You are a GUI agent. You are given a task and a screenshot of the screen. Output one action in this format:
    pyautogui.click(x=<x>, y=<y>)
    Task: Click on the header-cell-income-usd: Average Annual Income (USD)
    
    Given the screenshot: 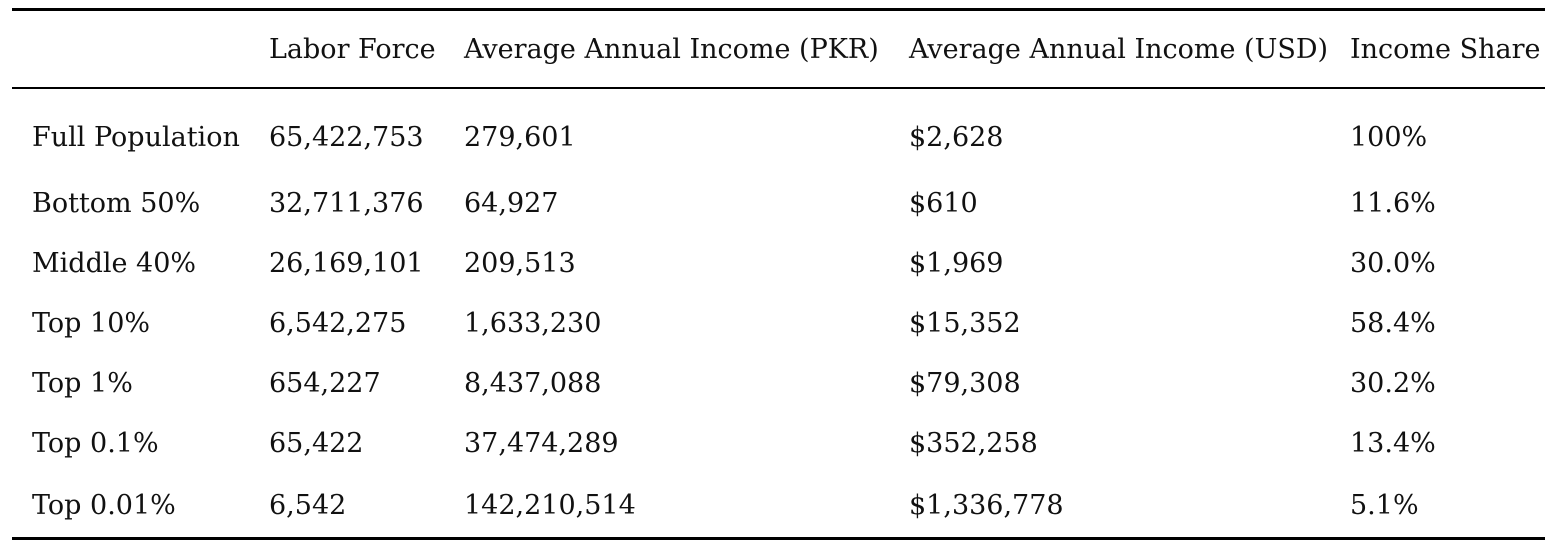 What is the action you would take?
    pyautogui.click(x=1119, y=49)
    